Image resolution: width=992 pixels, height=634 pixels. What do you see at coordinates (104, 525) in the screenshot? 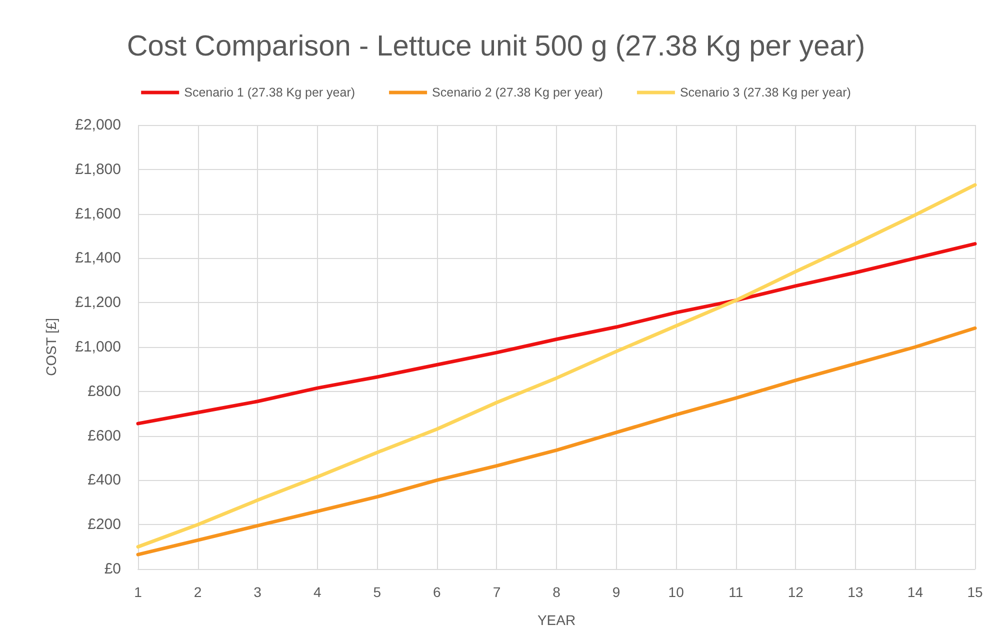
I see `y-tick-label: £200` at bounding box center [104, 525].